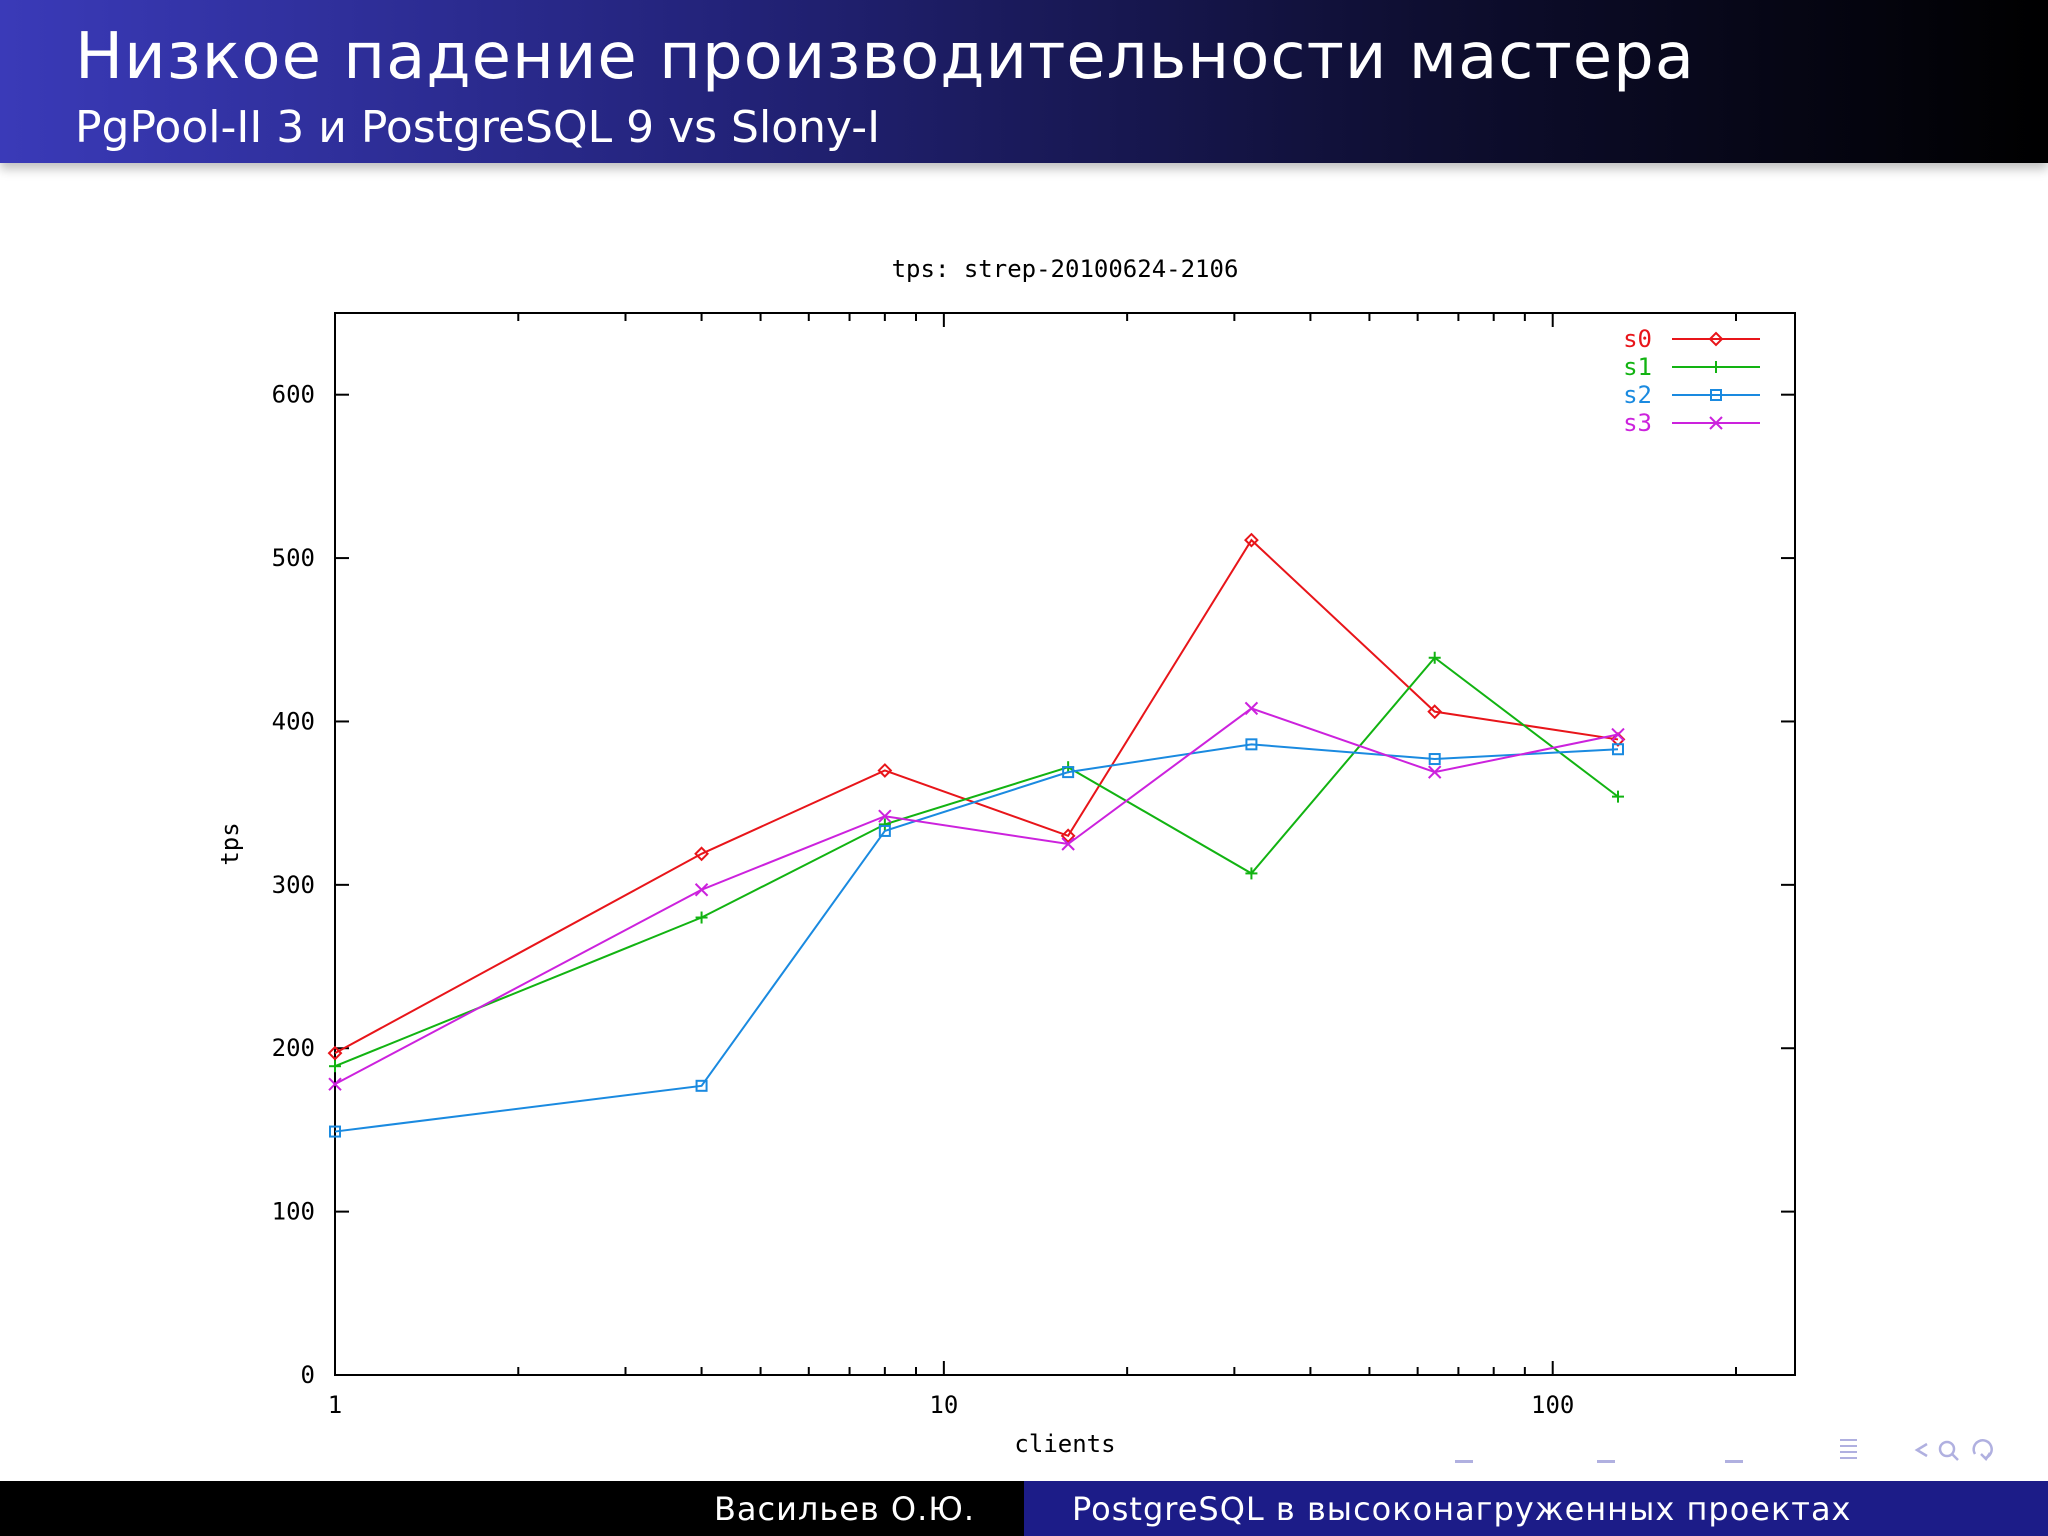  What do you see at coordinates (1724, 1451) in the screenshot?
I see `nav-icons` at bounding box center [1724, 1451].